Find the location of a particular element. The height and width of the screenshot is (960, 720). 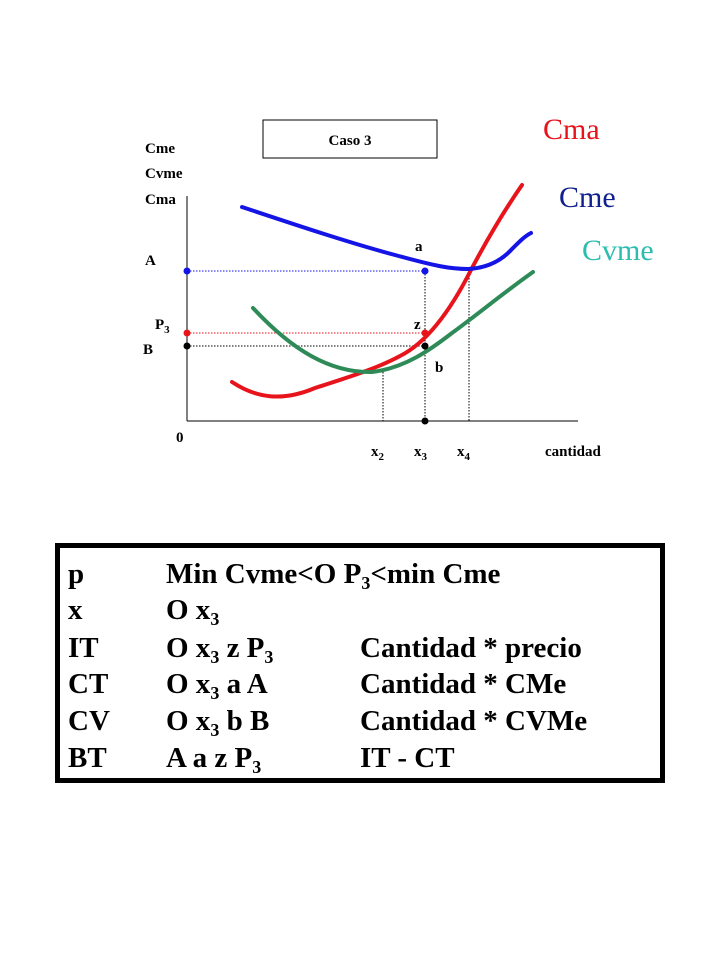

row-area: A a z P3 is located at coordinates (214, 759).